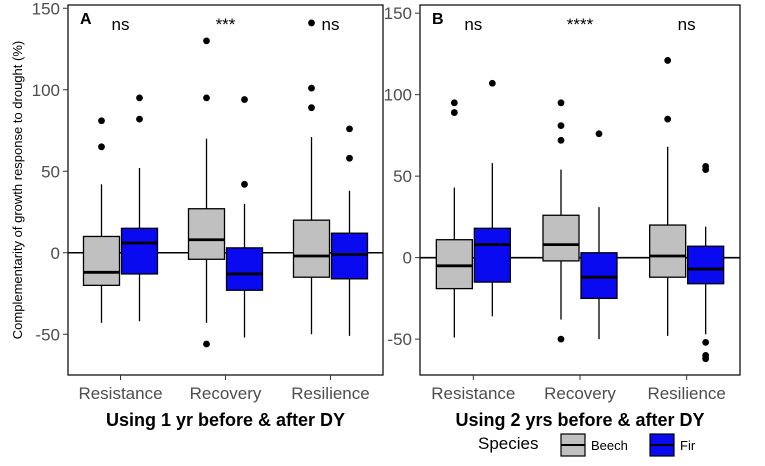 This screenshot has width=765, height=466. Describe the element at coordinates (86, 19) in the screenshot. I see `panel-label: A` at that location.